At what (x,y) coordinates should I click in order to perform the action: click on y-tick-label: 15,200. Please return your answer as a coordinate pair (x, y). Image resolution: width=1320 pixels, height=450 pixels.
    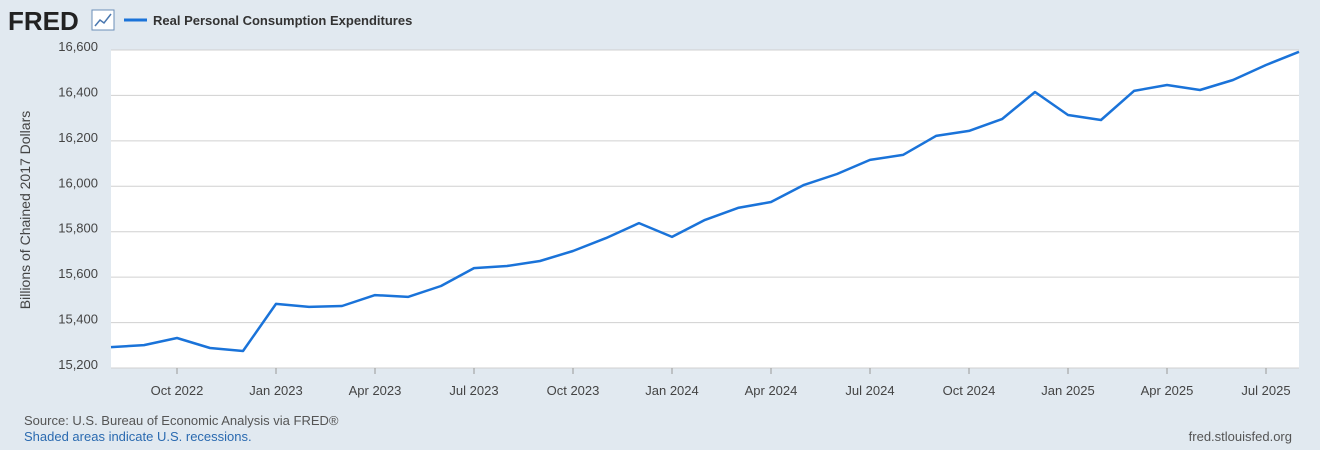
    Looking at the image, I should click on (78, 364).